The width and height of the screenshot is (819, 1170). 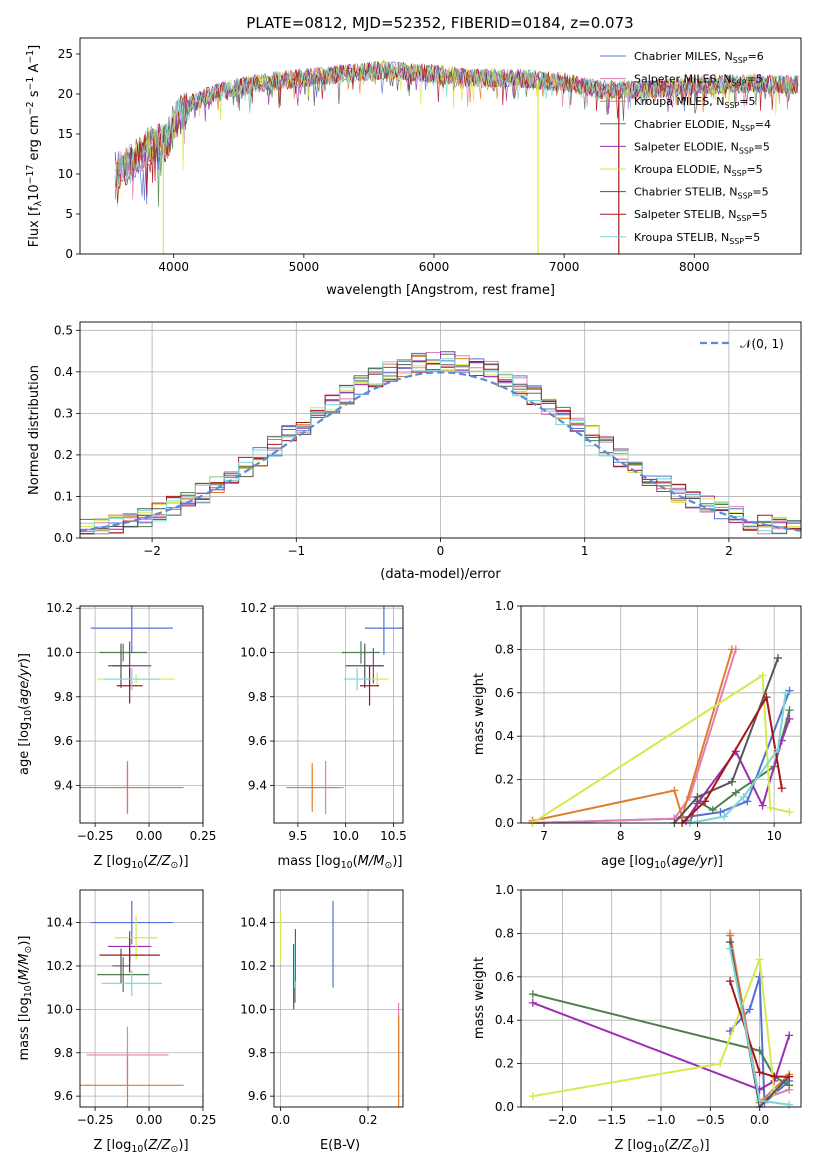 I want to click on y-axis-label: age [log10(age/yr)], so click(x=25, y=714).